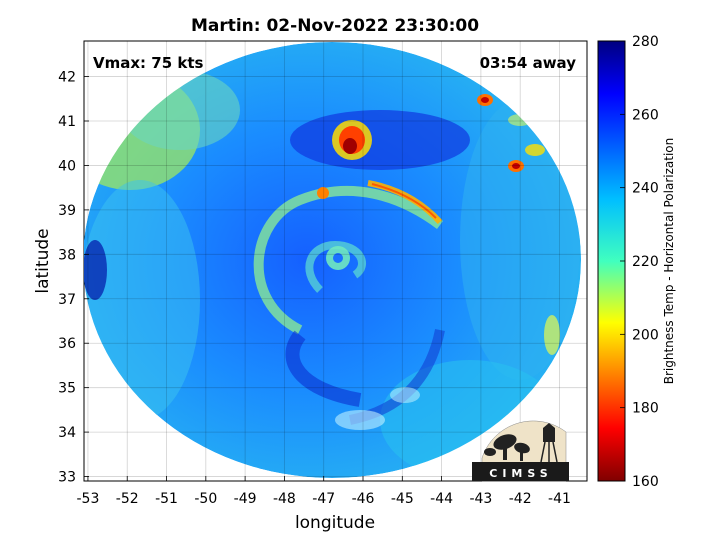  Describe the element at coordinates (520, 451) in the screenshot. I see `cimss-logo: CIMSS` at that location.